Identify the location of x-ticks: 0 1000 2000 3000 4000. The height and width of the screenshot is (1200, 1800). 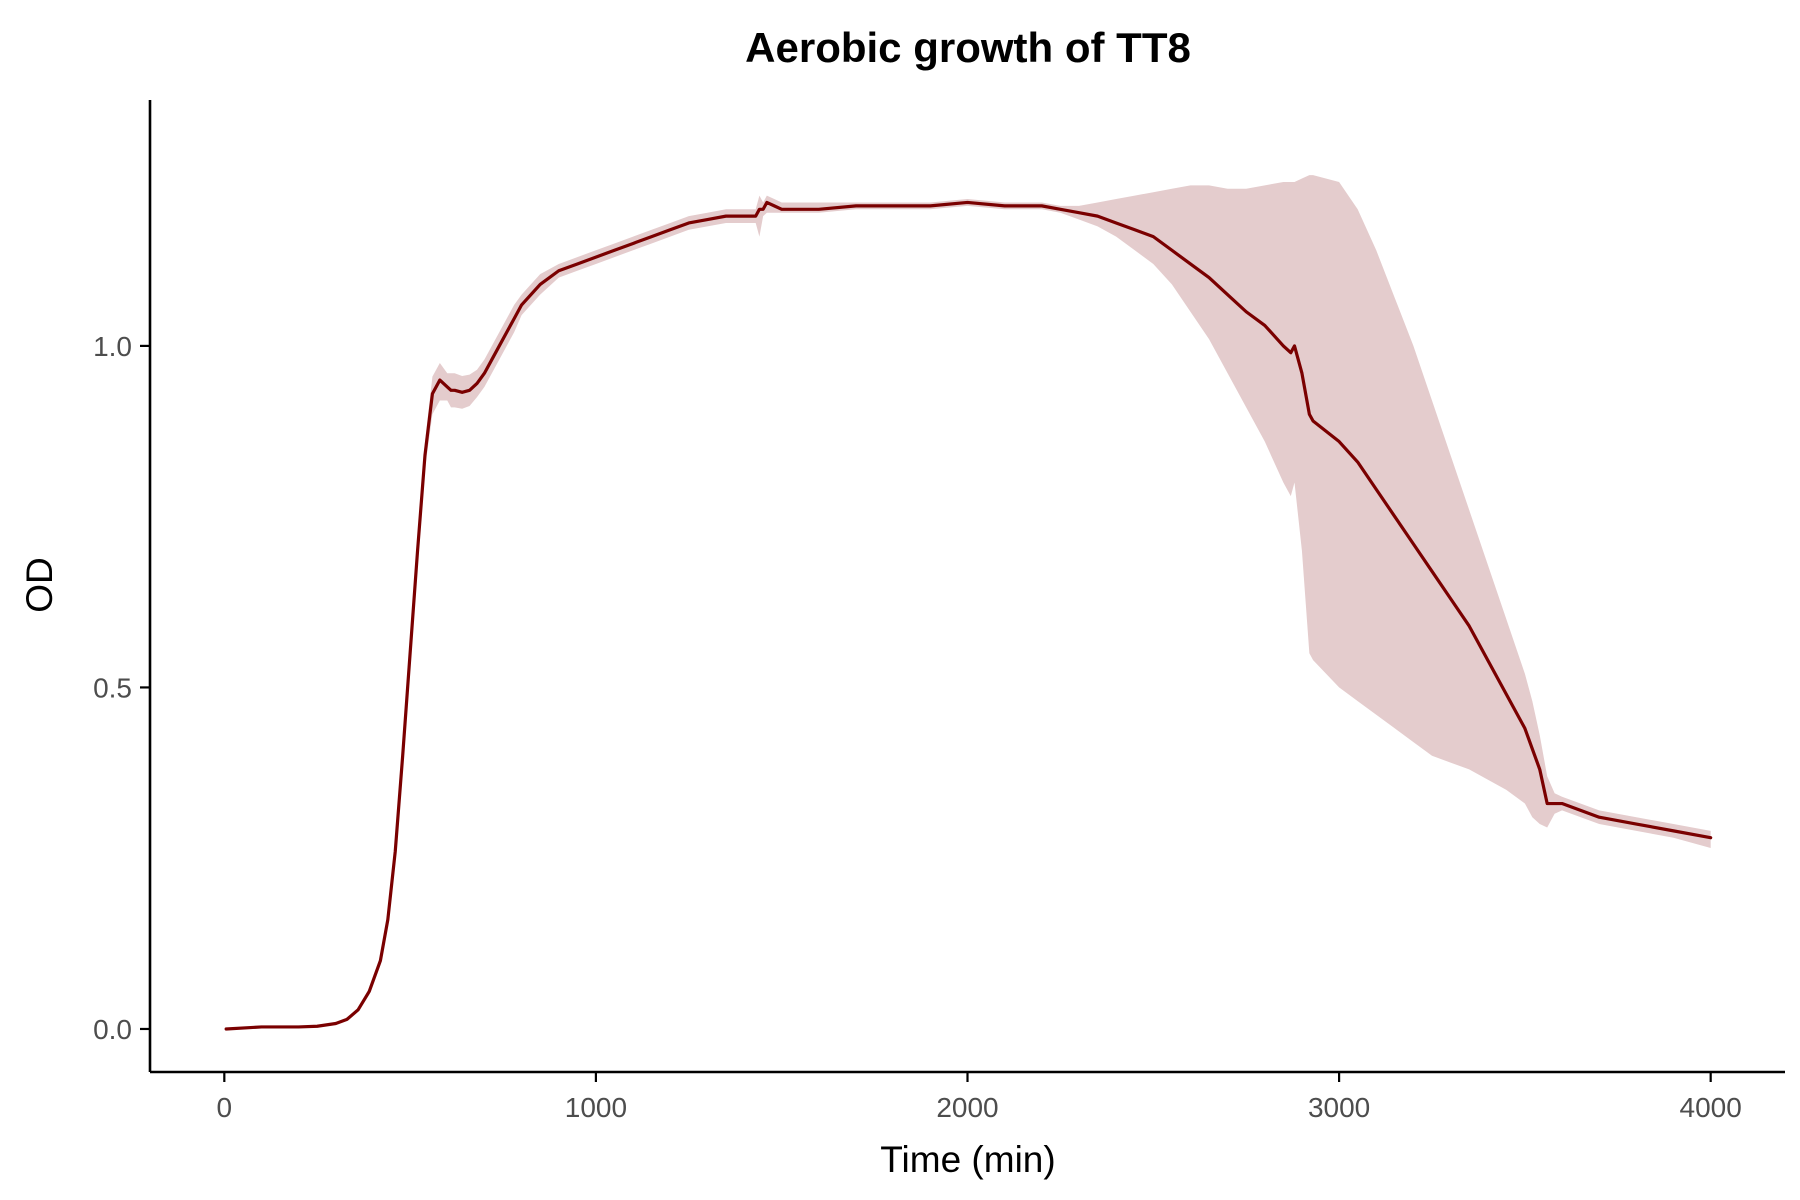
(979, 1097).